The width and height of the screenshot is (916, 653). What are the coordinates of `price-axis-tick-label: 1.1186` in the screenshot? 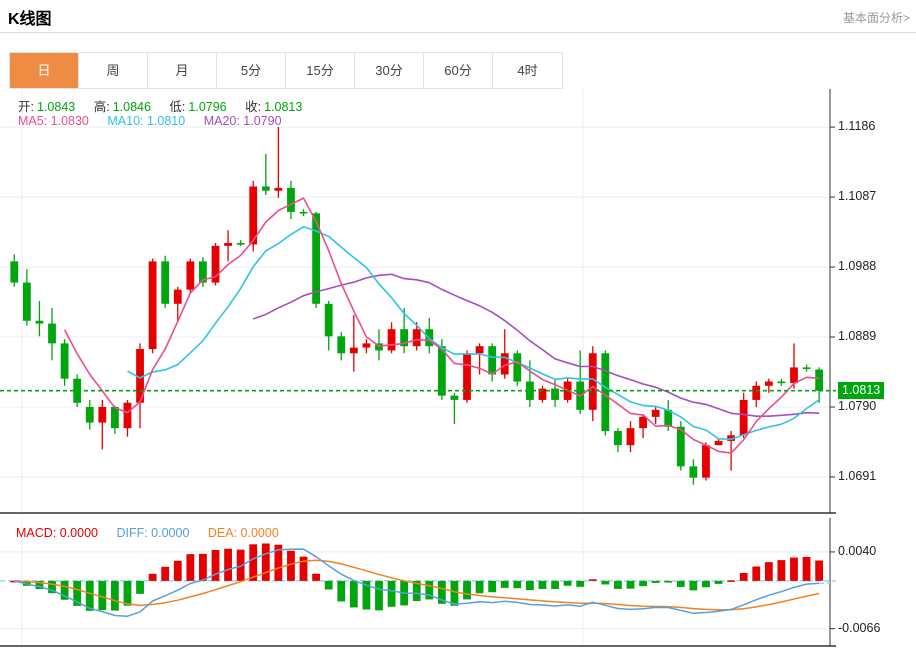 It's located at (857, 126).